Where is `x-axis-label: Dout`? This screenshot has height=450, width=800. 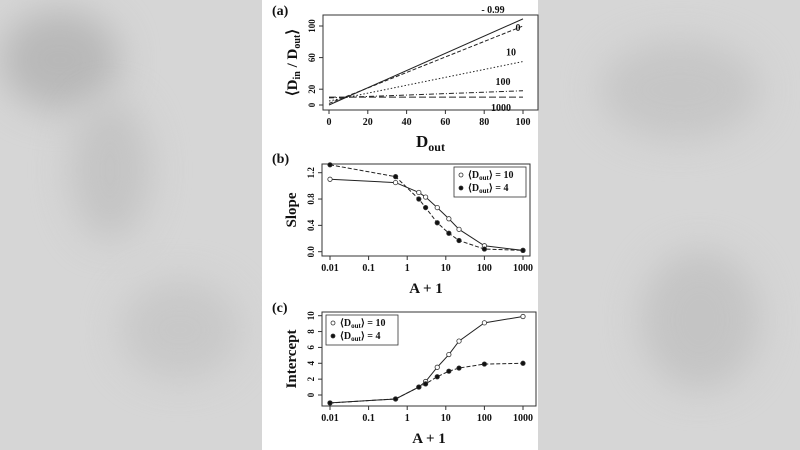
x-axis-label: Dout is located at coordinates (430, 143).